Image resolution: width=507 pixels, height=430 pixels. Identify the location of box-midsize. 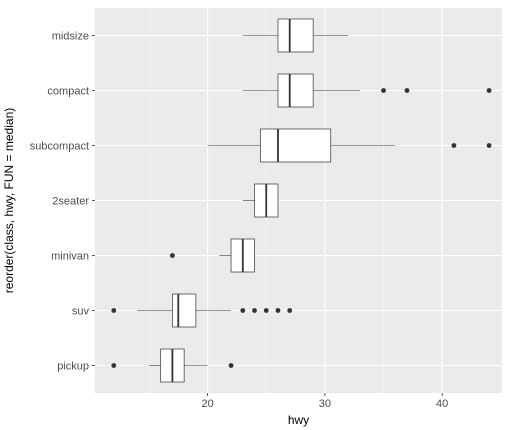
(295, 35).